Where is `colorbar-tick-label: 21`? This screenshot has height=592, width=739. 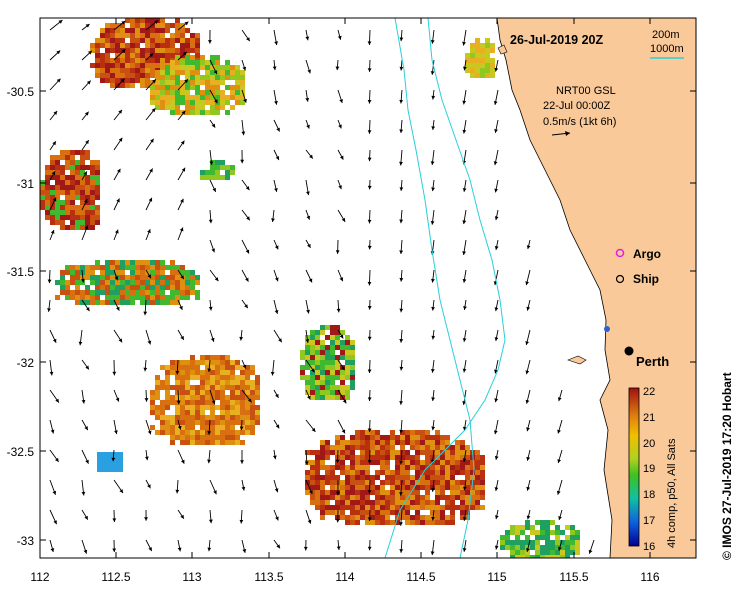 colorbar-tick-label: 21 is located at coordinates (649, 418).